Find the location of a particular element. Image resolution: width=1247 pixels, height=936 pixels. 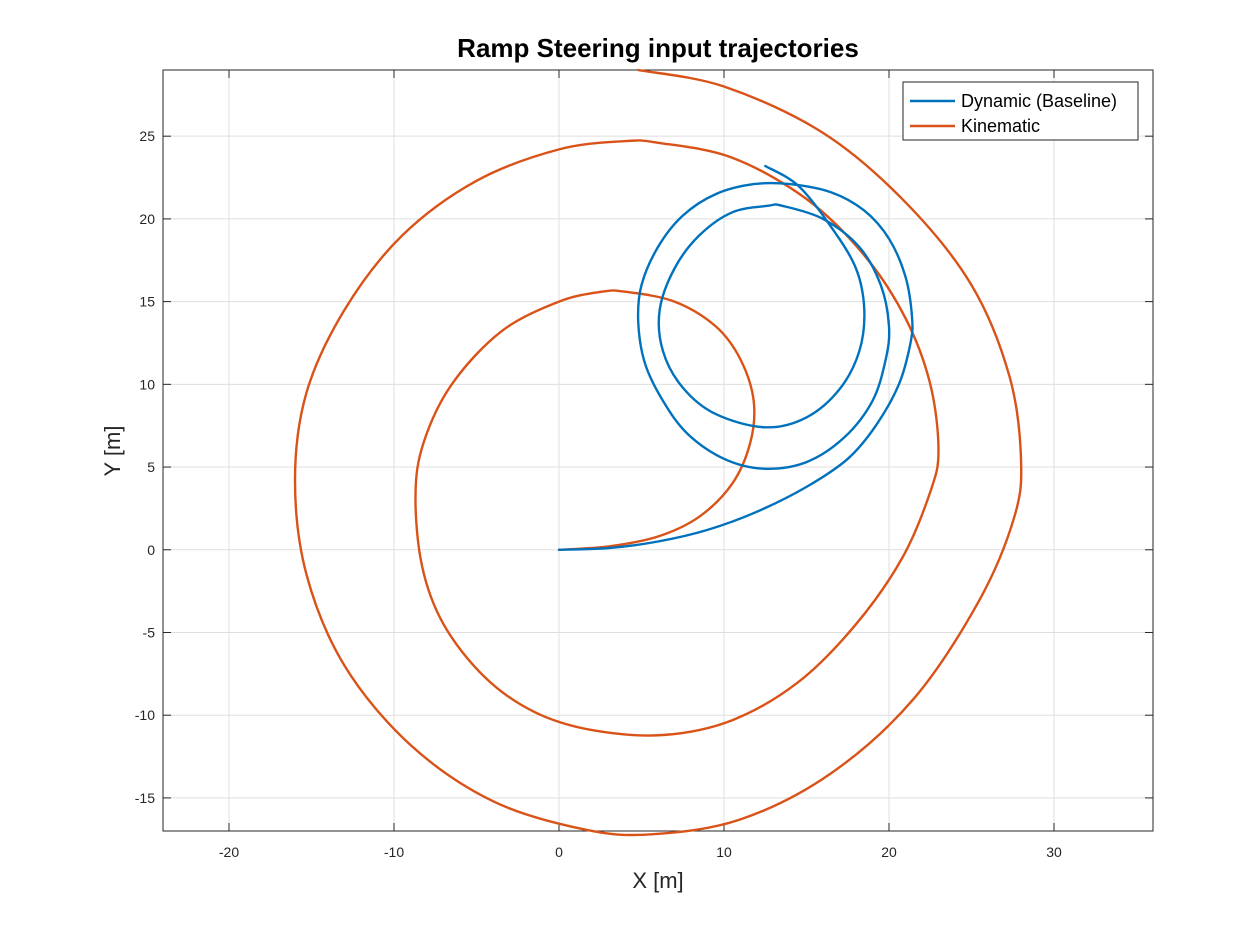

y-tick-label: -15 is located at coordinates (145, 798).